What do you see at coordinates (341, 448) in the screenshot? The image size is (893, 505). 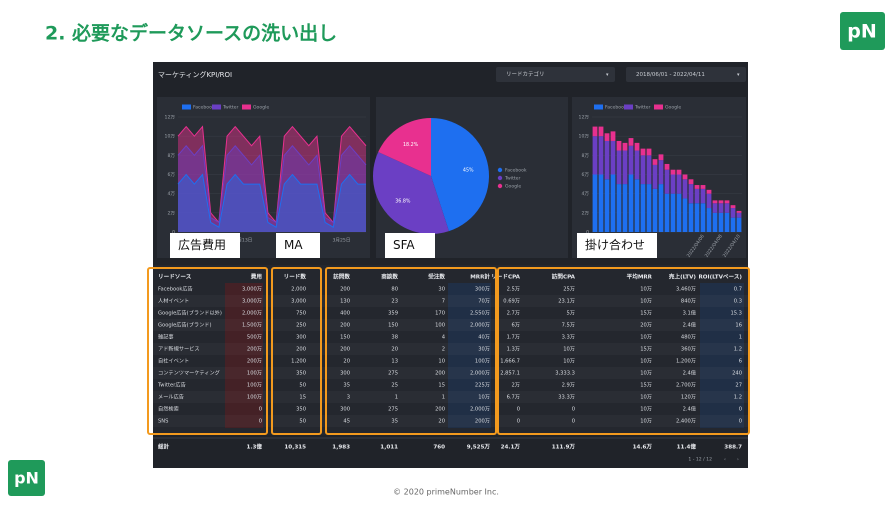 I see `total-cell: 1,983` at bounding box center [341, 448].